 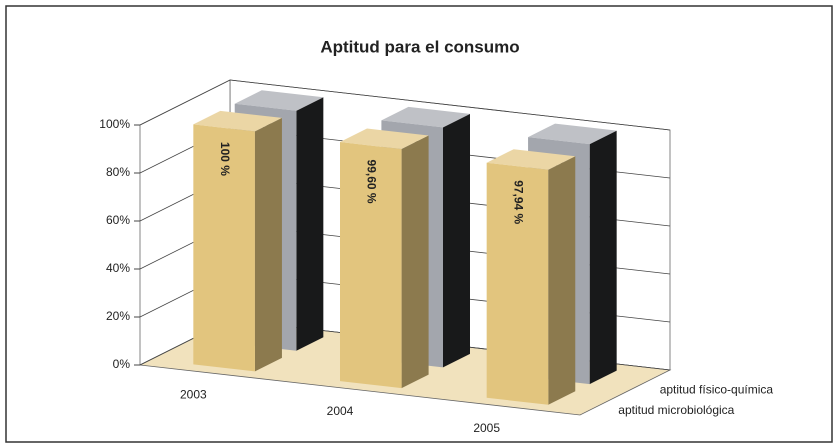 I want to click on x-tick-label: 2004, so click(x=340, y=411).